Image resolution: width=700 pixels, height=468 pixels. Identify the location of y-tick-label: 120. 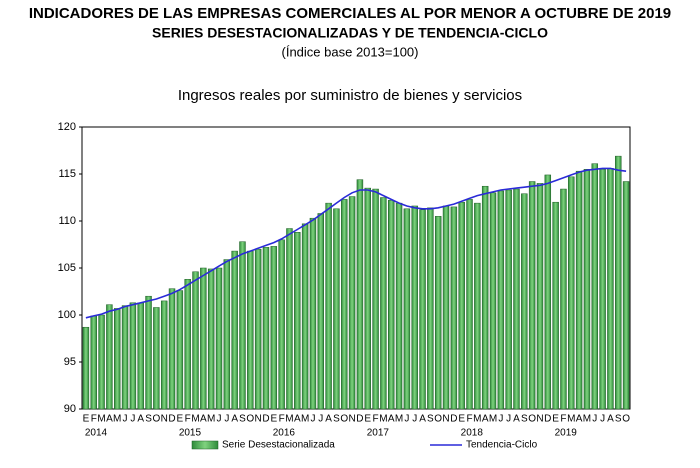
(67, 127).